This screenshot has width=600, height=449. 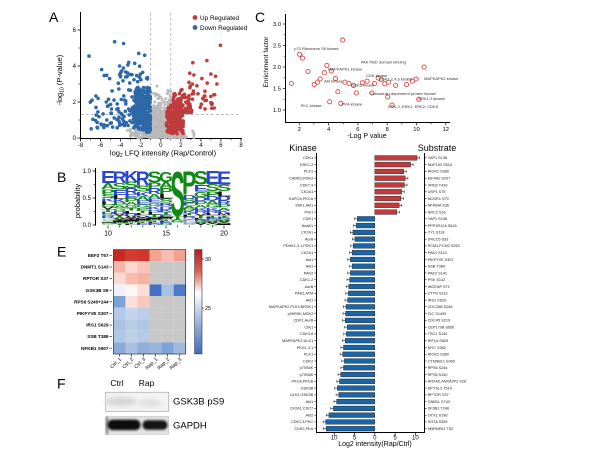 What do you see at coordinates (375, 444) in the screenshot?
I see `svg-text: Log2 intensity(Rap/Ctrl)` at bounding box center [375, 444].